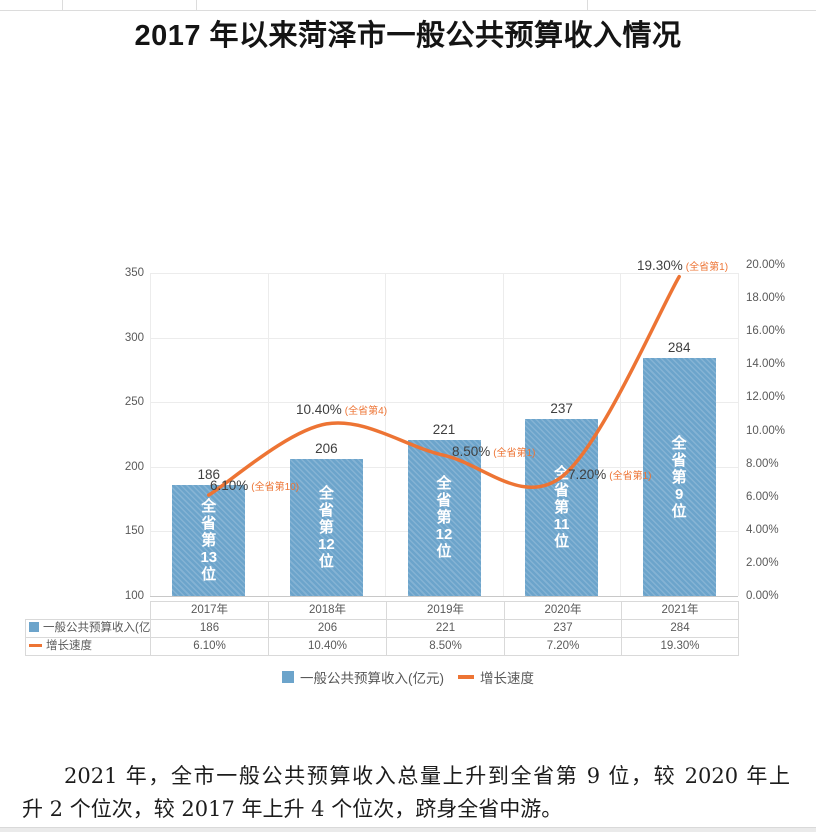 The width and height of the screenshot is (816, 832). I want to click on table-year-header: 2018年, so click(327, 610).